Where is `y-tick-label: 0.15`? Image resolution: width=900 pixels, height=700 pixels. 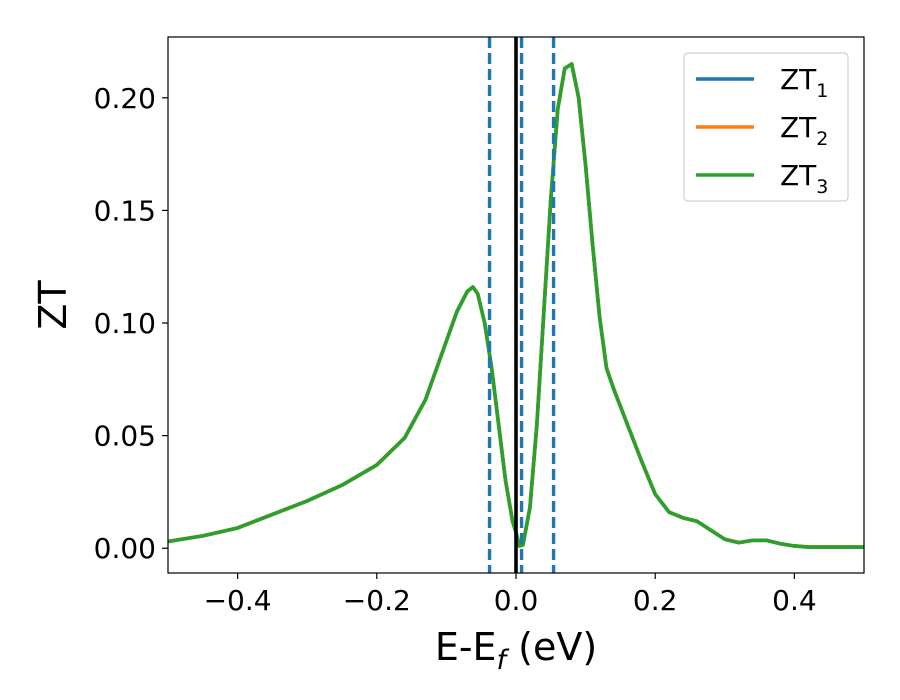
y-tick-label: 0.15 is located at coordinates (125, 210).